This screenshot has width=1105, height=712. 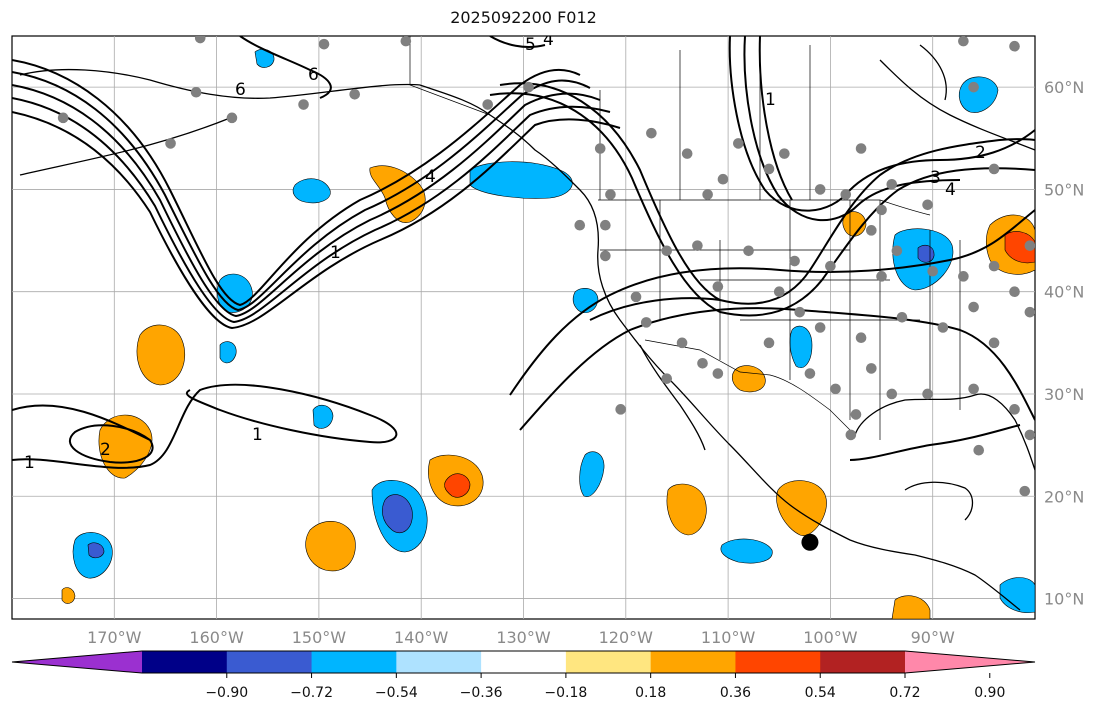 I want to click on coastline-hudson, so click(x=933, y=72).